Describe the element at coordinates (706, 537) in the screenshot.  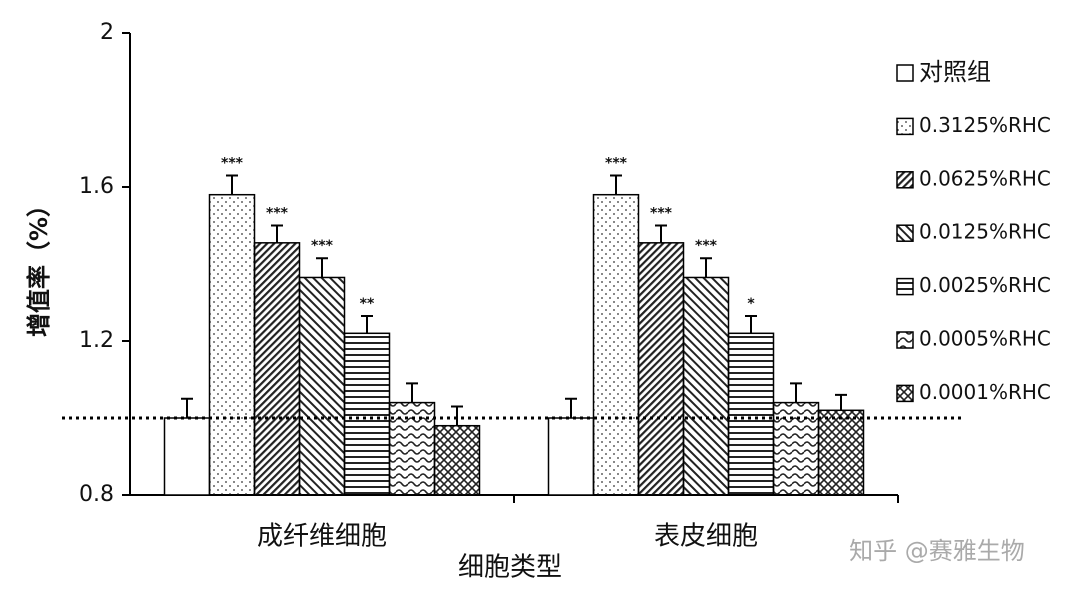
I see `x-tick-label: 表皮细胞` at that location.